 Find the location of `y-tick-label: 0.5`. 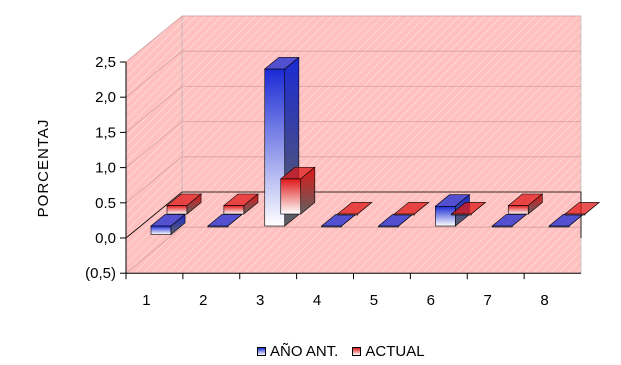

y-tick-label: 0.5 is located at coordinates (105, 203).